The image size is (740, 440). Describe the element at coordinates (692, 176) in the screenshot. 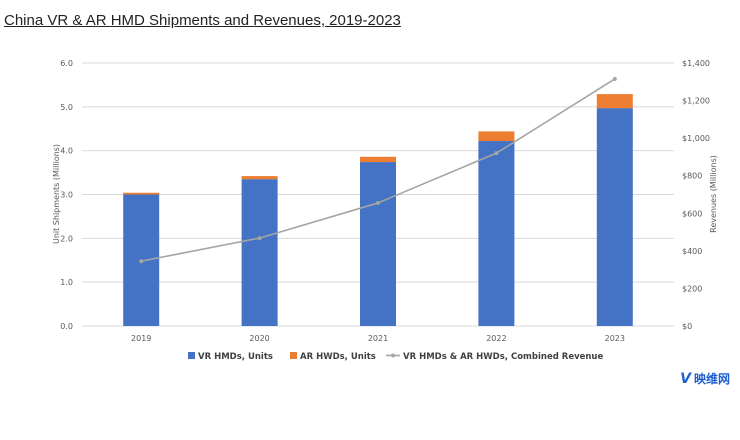

I see `y2-tick-label: $800` at that location.